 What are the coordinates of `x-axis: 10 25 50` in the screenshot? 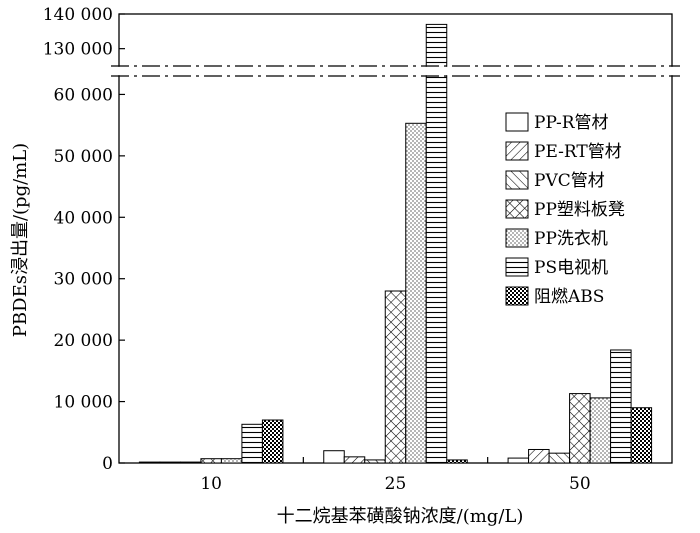 It's located at (395, 475).